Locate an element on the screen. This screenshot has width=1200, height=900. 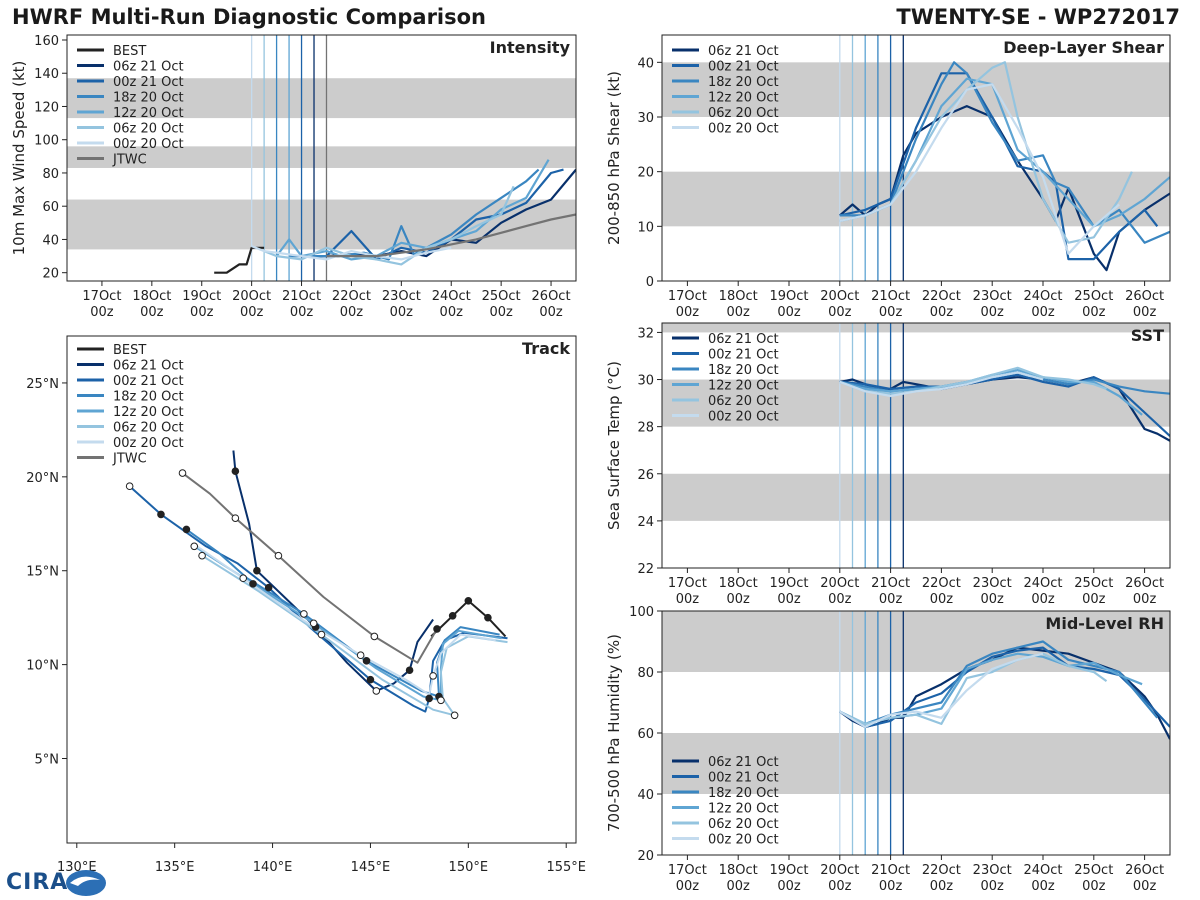
shear-ylabel: 200-850 hPa Shear (kt) is located at coordinates (614, 158).